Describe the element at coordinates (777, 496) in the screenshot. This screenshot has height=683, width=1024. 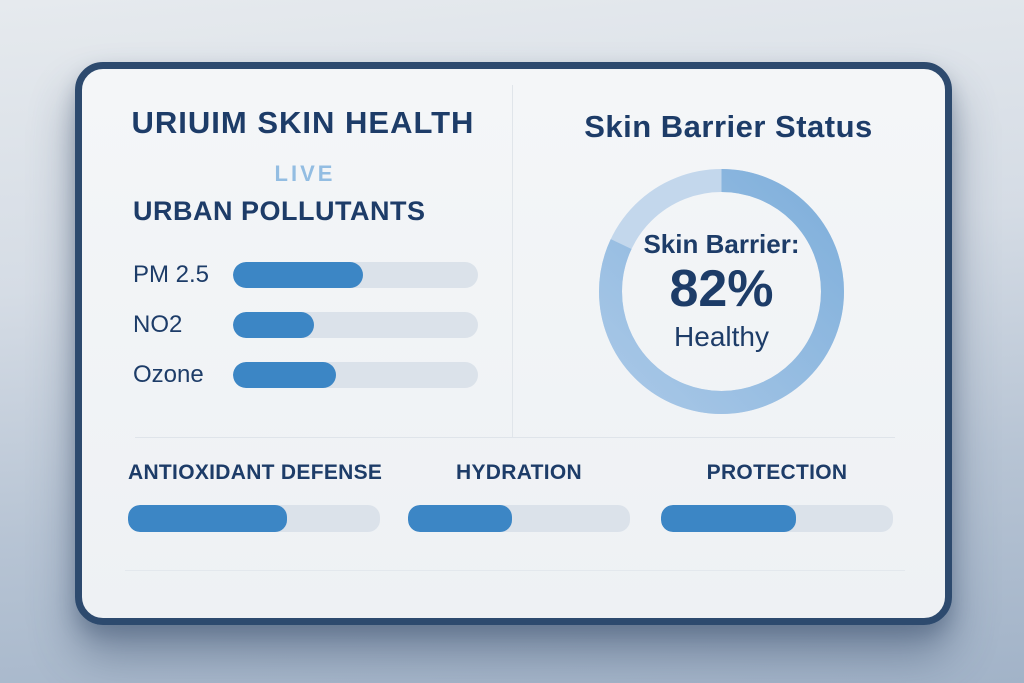
I see `metric-protection: PROTECTION` at that location.